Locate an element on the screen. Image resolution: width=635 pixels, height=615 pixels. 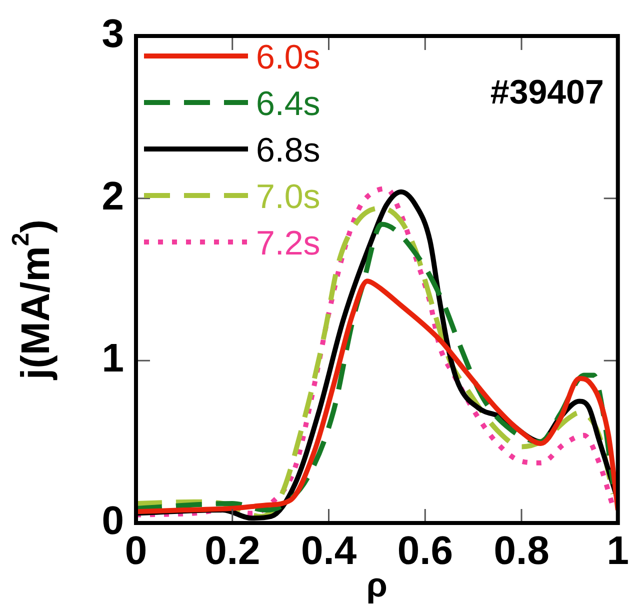
x-tick-label: 1 is located at coordinates (617, 551).